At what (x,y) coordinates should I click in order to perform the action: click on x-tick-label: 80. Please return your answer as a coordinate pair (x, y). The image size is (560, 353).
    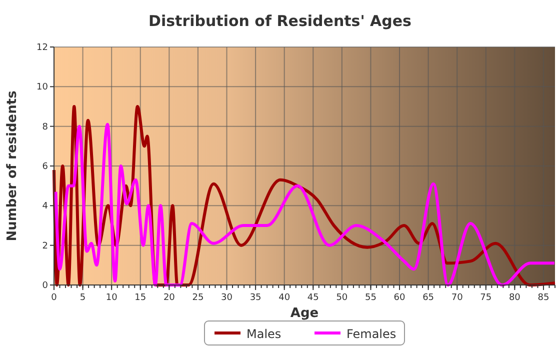
    Looking at the image, I should click on (514, 298).